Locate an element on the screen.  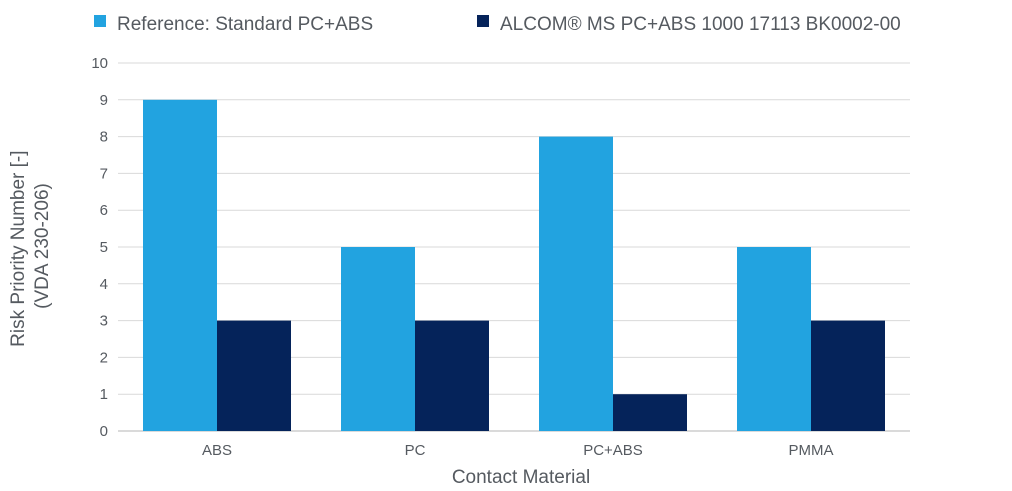
x-tick-label: PC+ABS is located at coordinates (613, 450).